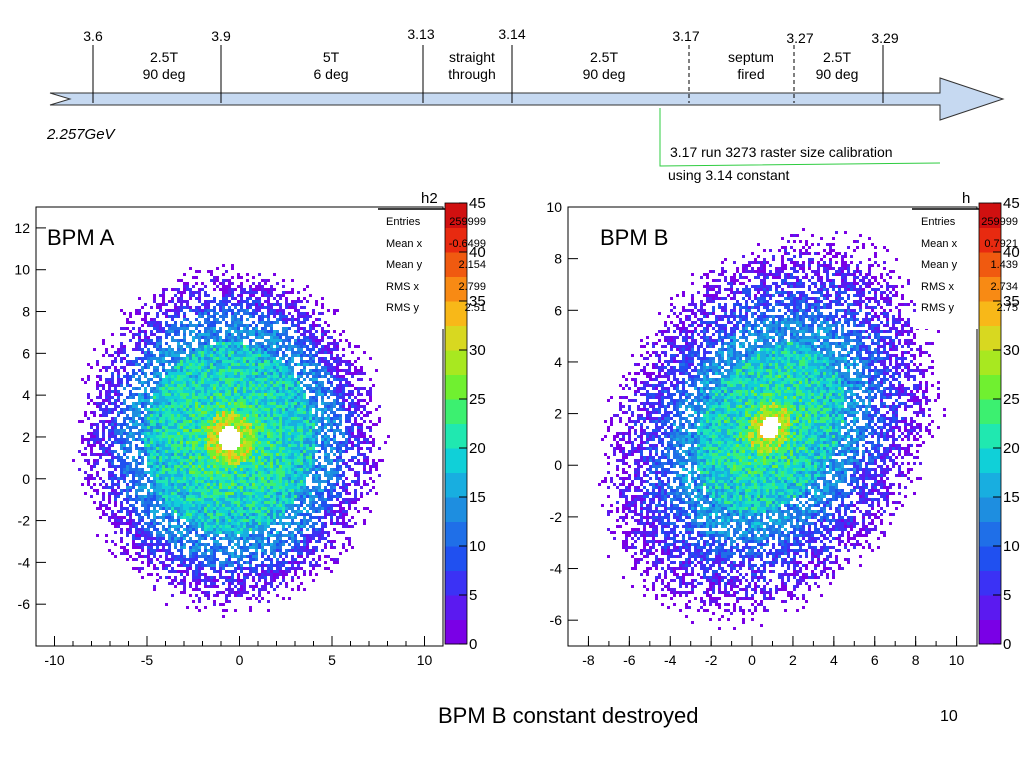  I want to click on timeline-arrow-svg, so click(527, 106).